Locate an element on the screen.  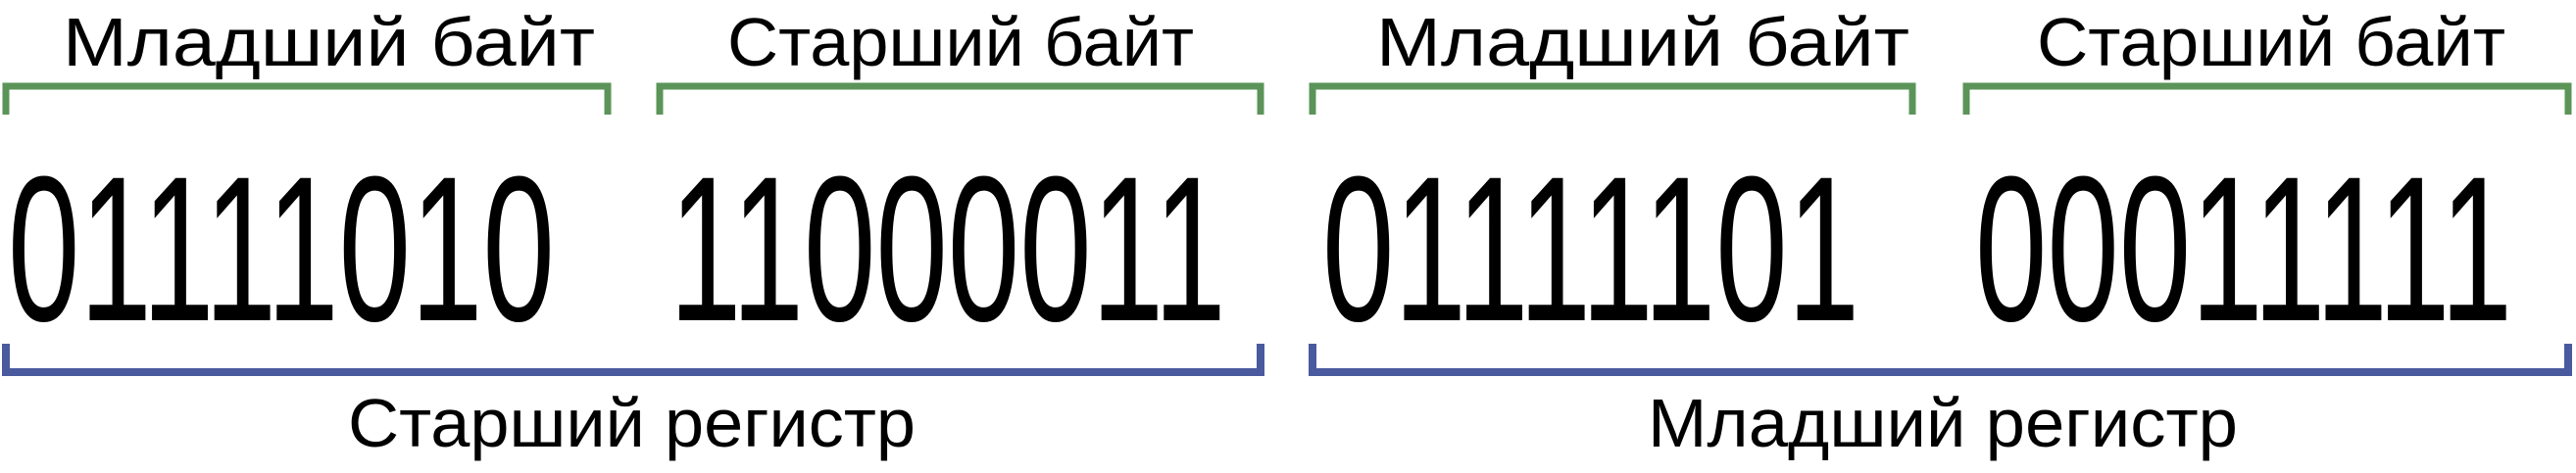
byte-label-3: Младший байт is located at coordinates (1642, 42).